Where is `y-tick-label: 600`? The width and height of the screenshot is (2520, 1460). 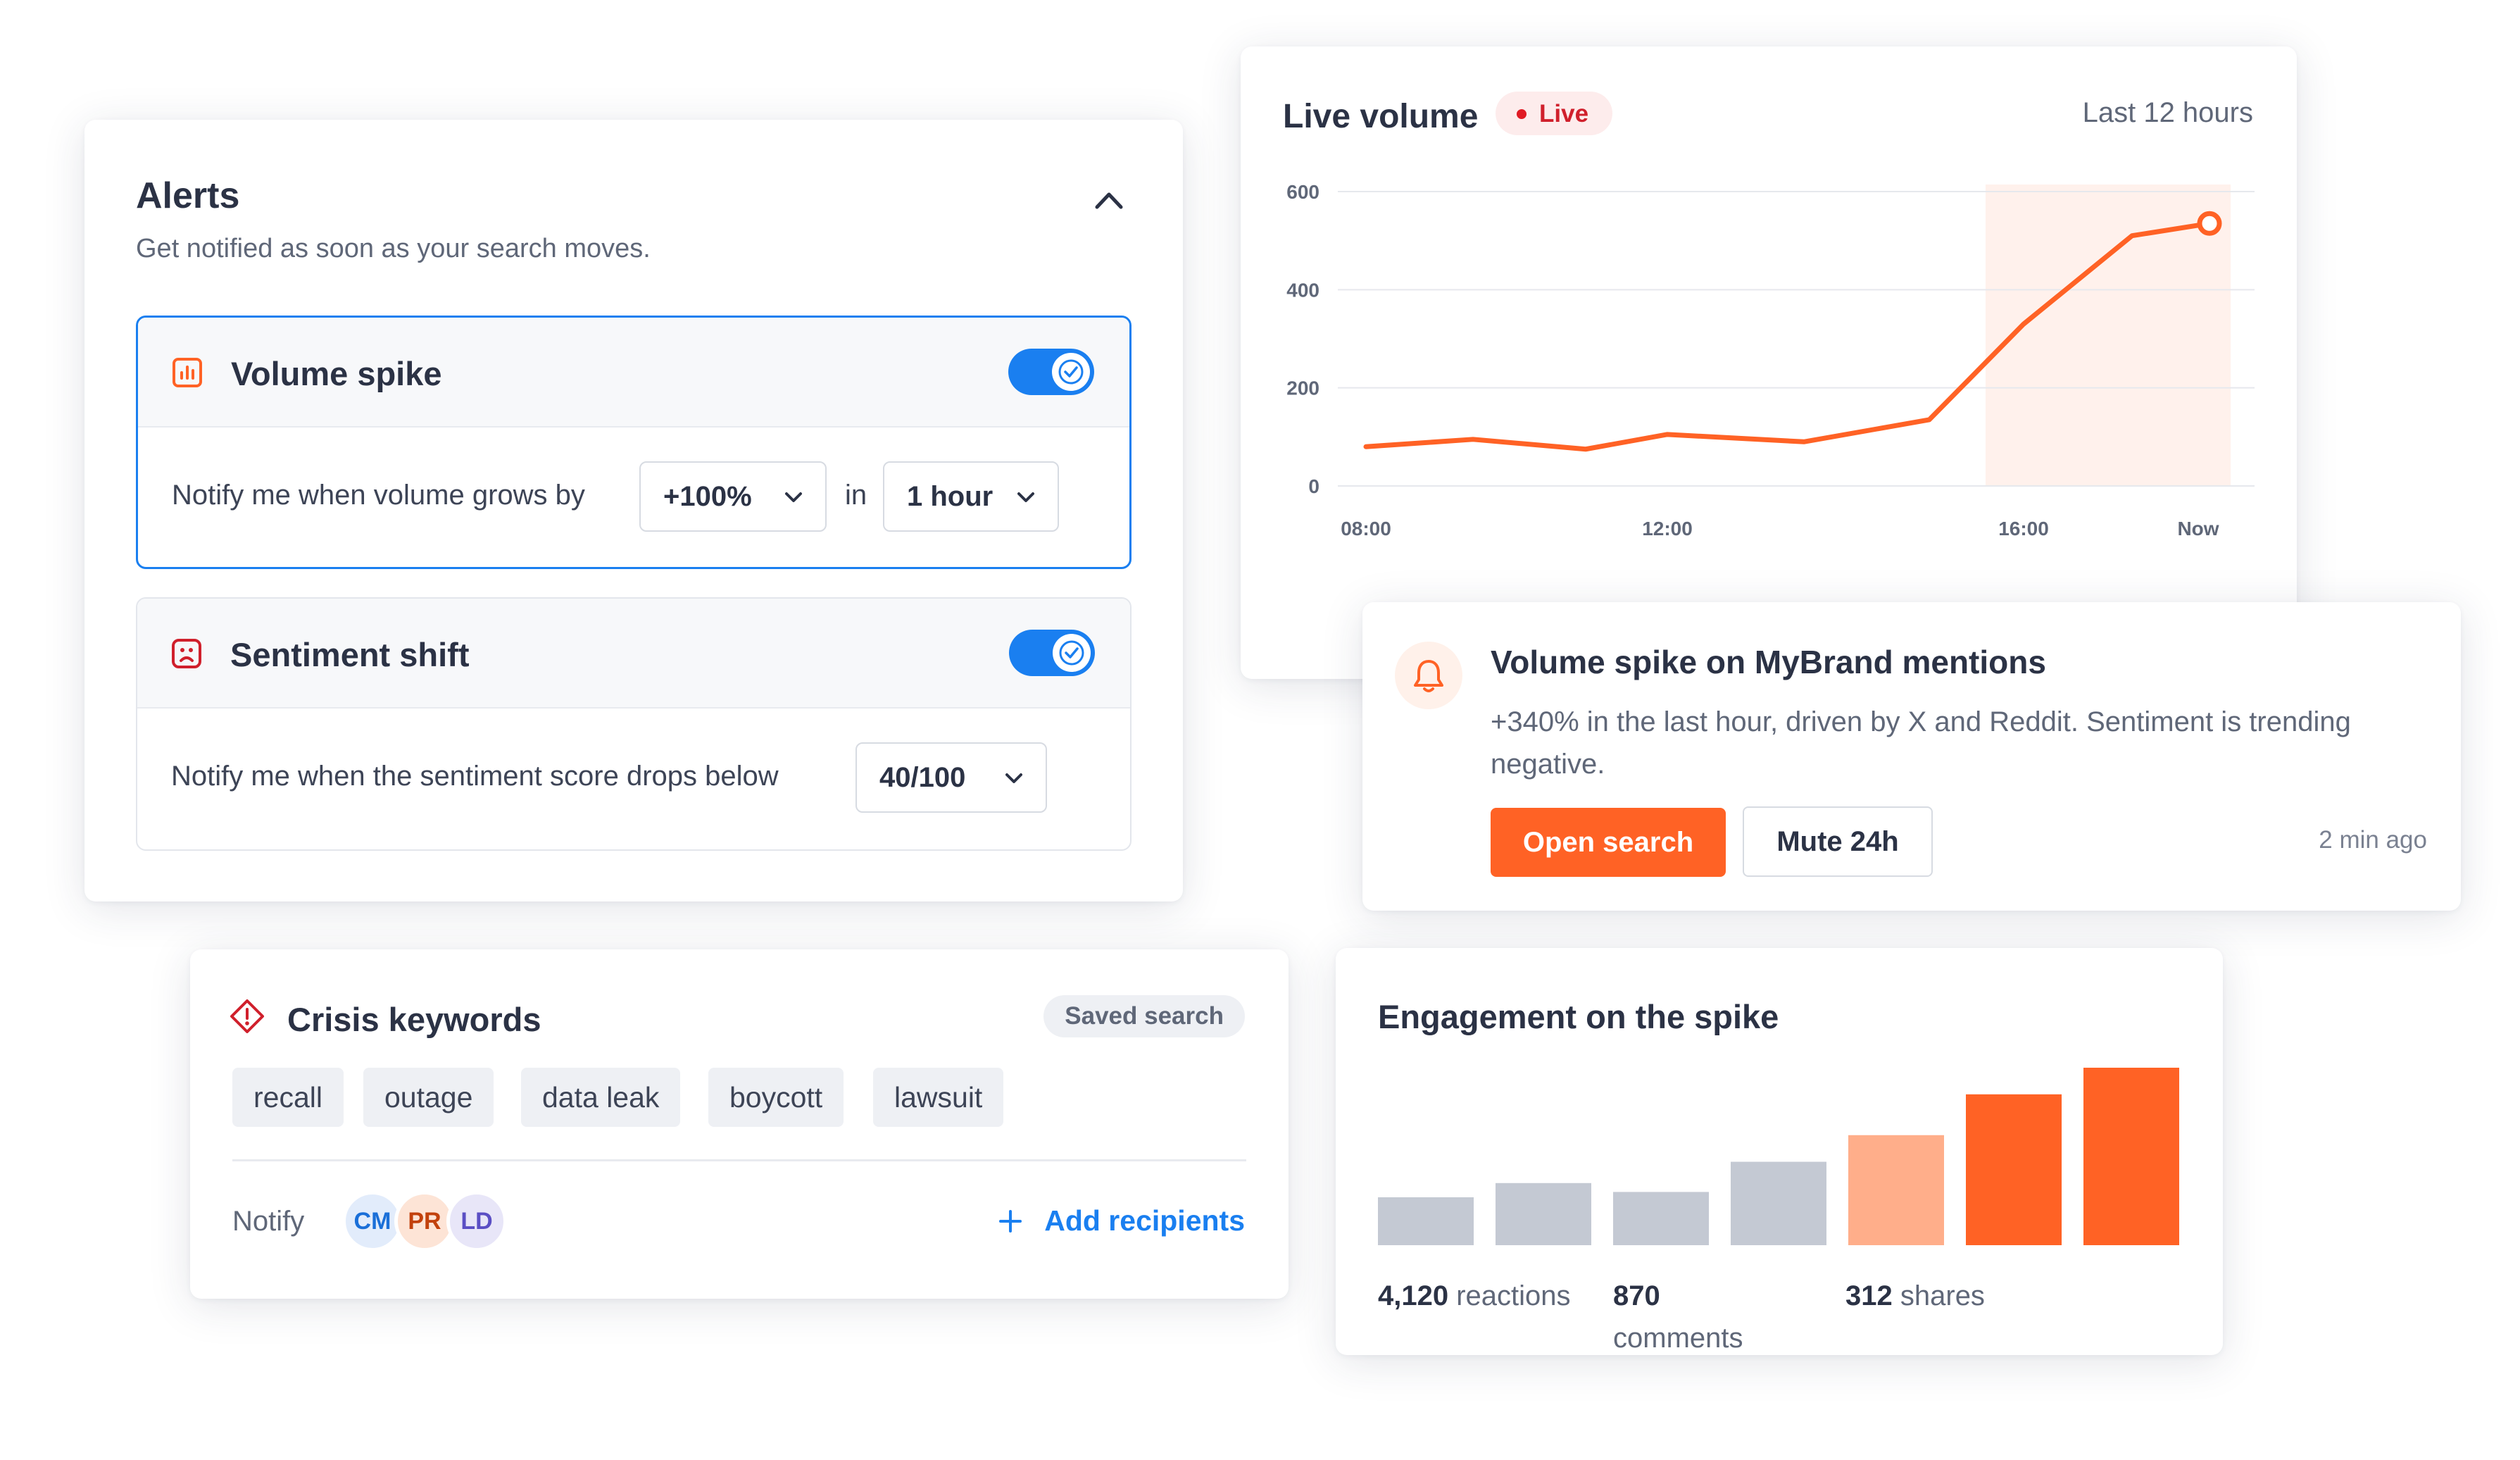 y-tick-label: 600 is located at coordinates (1302, 192).